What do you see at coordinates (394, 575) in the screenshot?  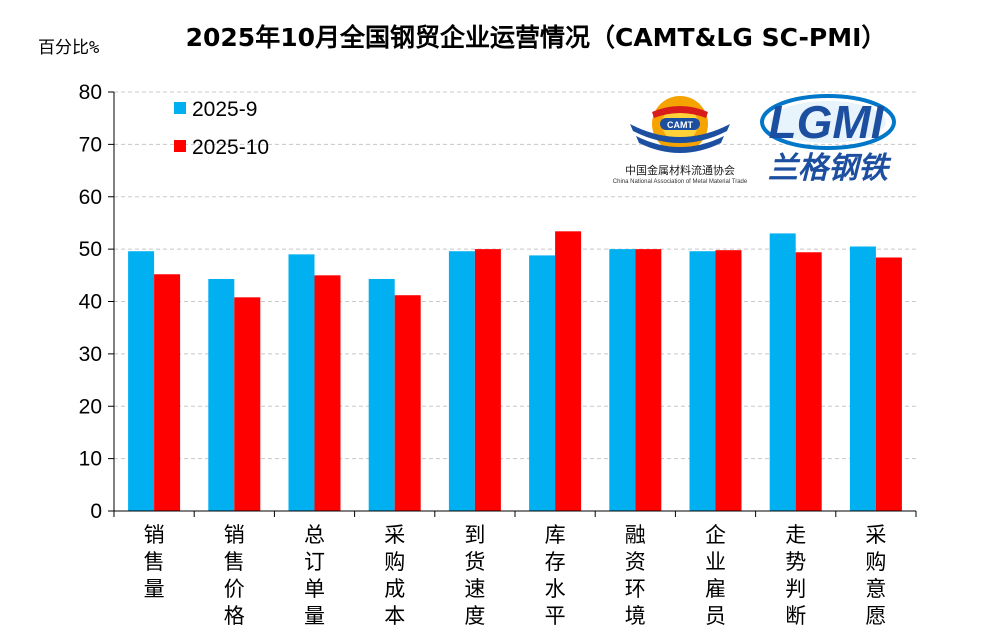 I see `x-category-label: 采购成本` at bounding box center [394, 575].